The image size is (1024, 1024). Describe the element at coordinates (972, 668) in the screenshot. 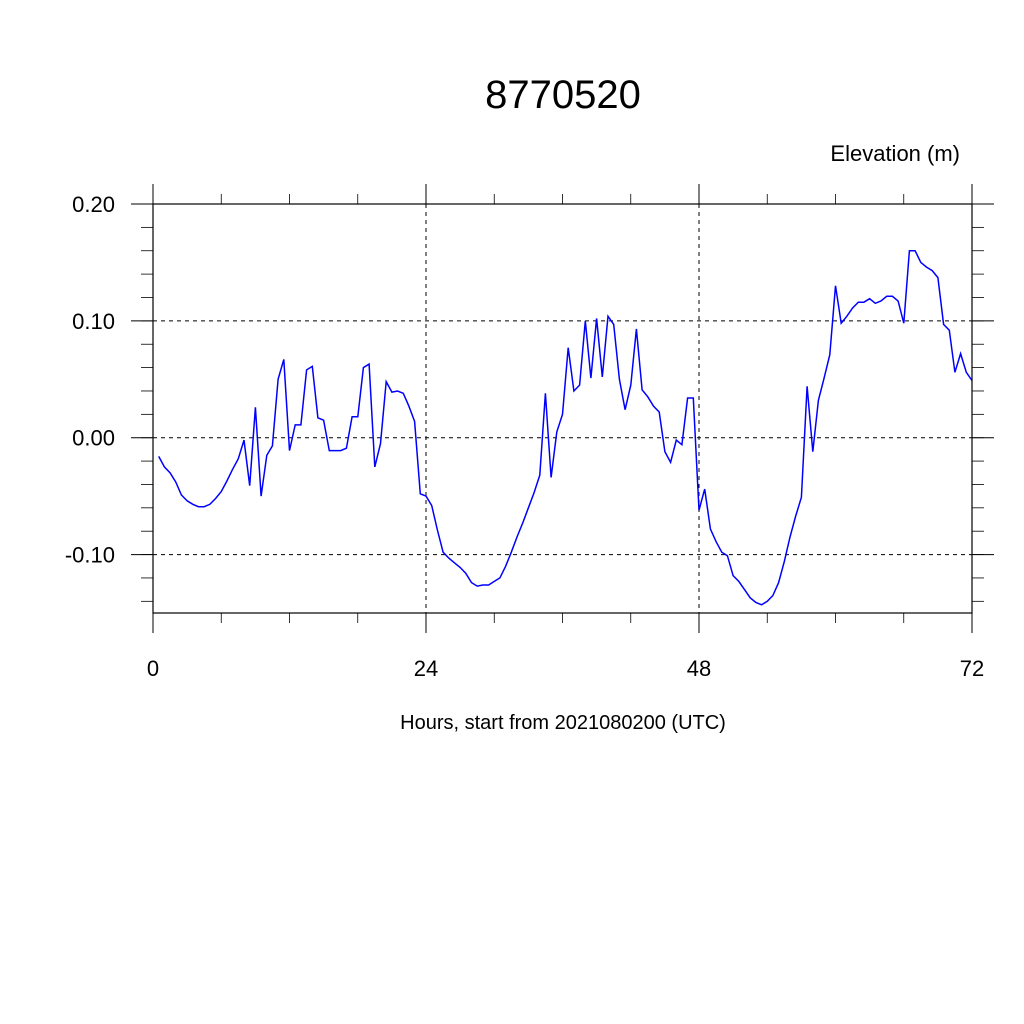

I see `x-tick-label: 72` at that location.